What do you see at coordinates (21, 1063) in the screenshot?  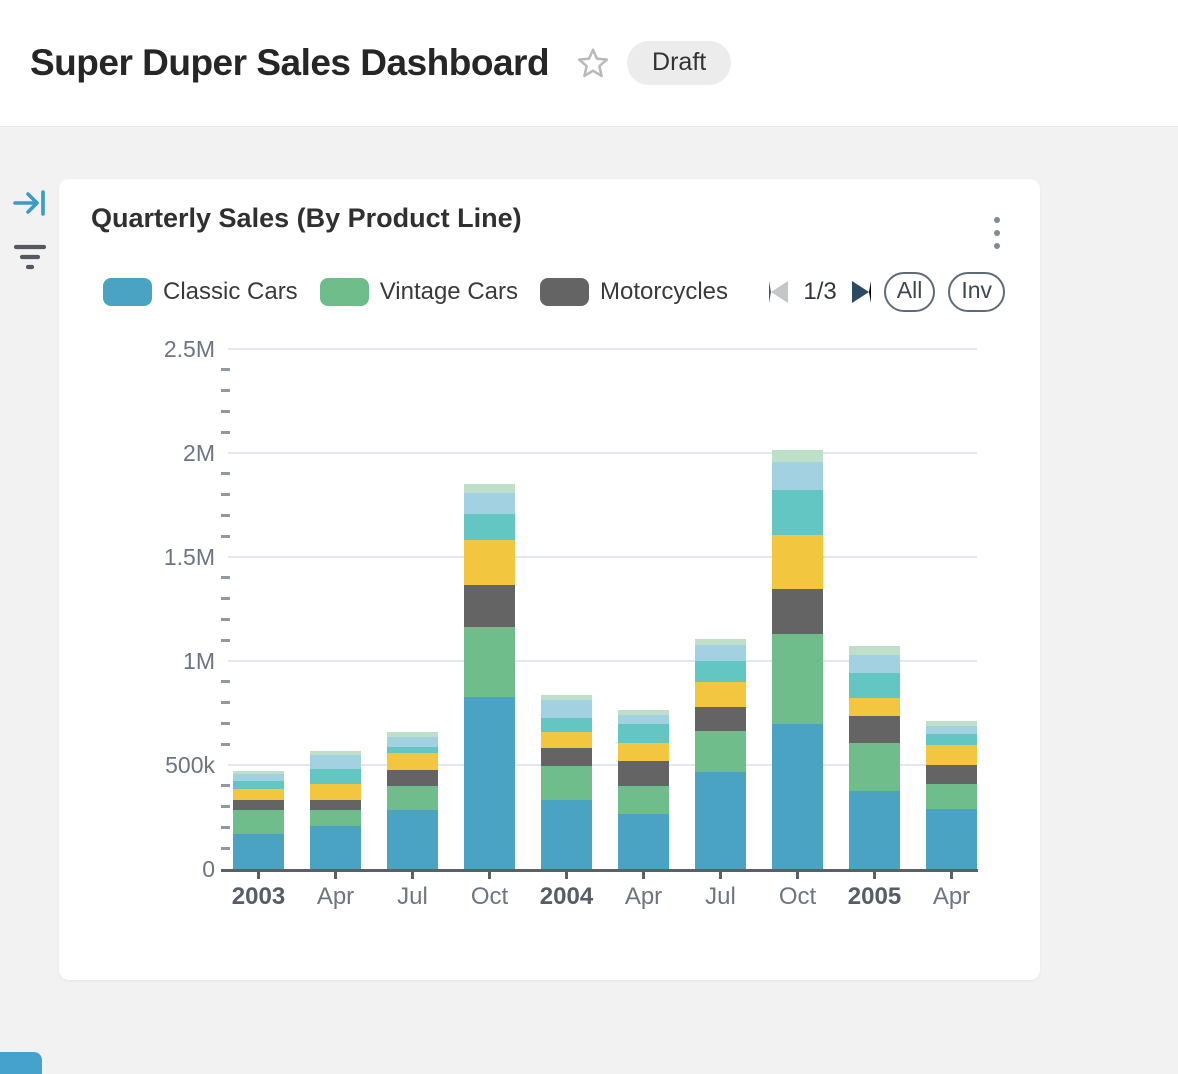 I see `bottom-left-accent` at bounding box center [21, 1063].